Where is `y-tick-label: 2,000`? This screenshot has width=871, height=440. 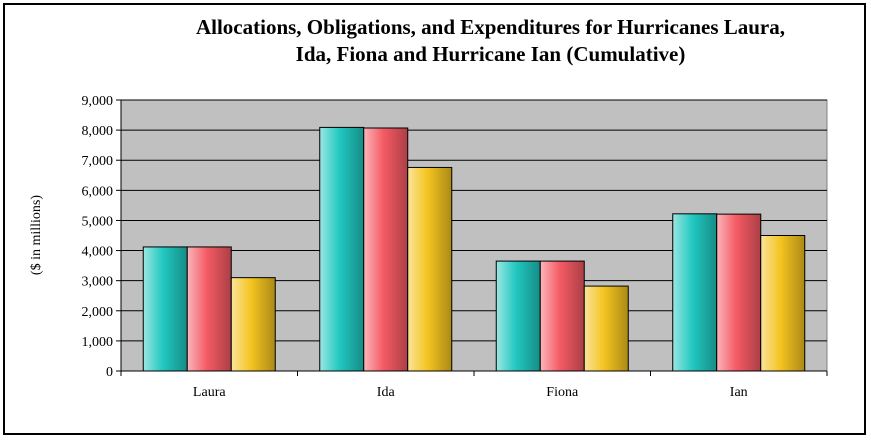 y-tick-label: 2,000 is located at coordinates (98, 312).